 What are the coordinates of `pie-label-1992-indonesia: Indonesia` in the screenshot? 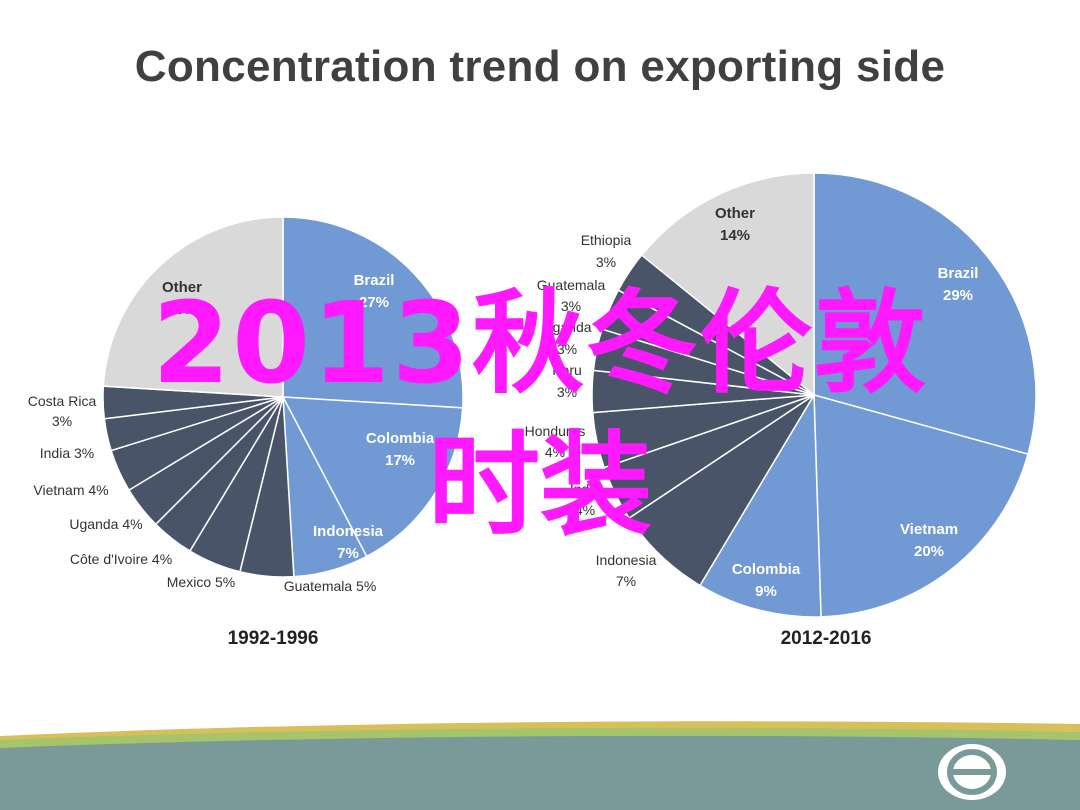 It's located at (348, 531).